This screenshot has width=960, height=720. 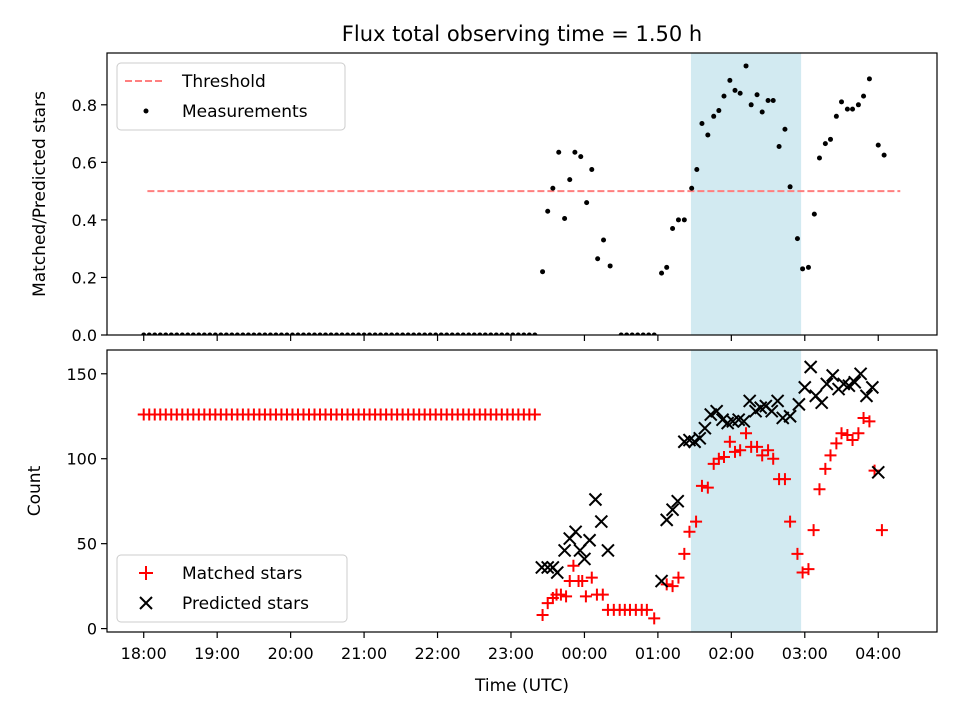 I want to click on predicted-stars-legend-label: Predicted stars, so click(x=245, y=604).